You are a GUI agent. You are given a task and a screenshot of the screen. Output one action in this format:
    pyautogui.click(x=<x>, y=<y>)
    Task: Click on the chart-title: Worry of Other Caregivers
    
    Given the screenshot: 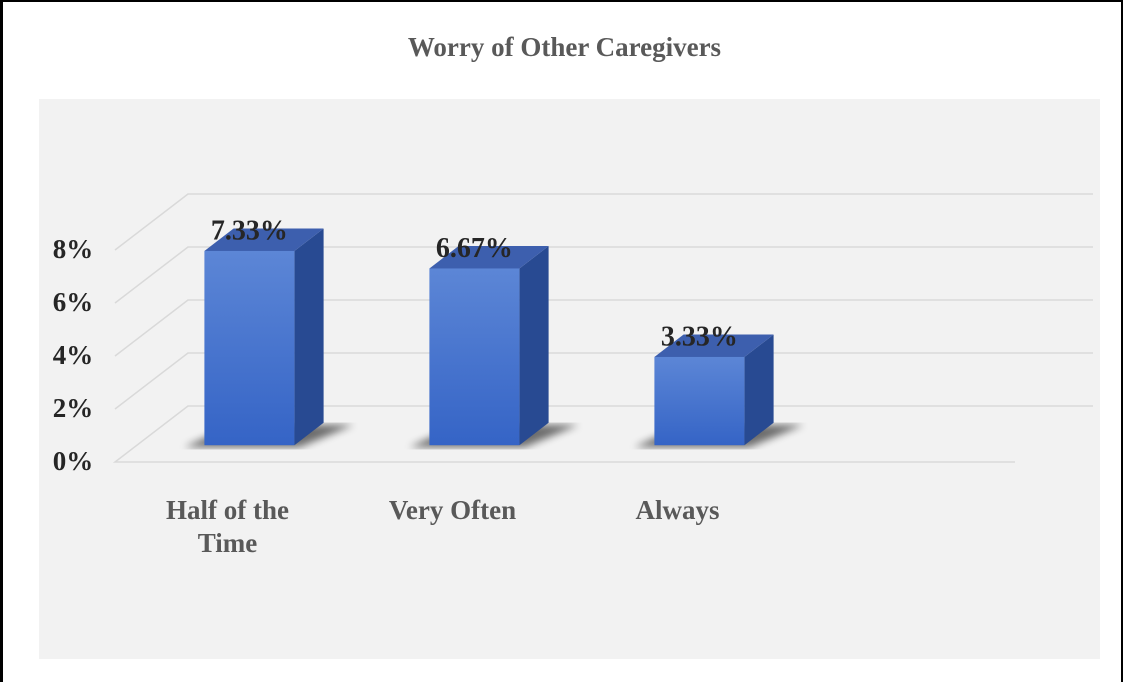 What is the action you would take?
    pyautogui.click(x=564, y=47)
    